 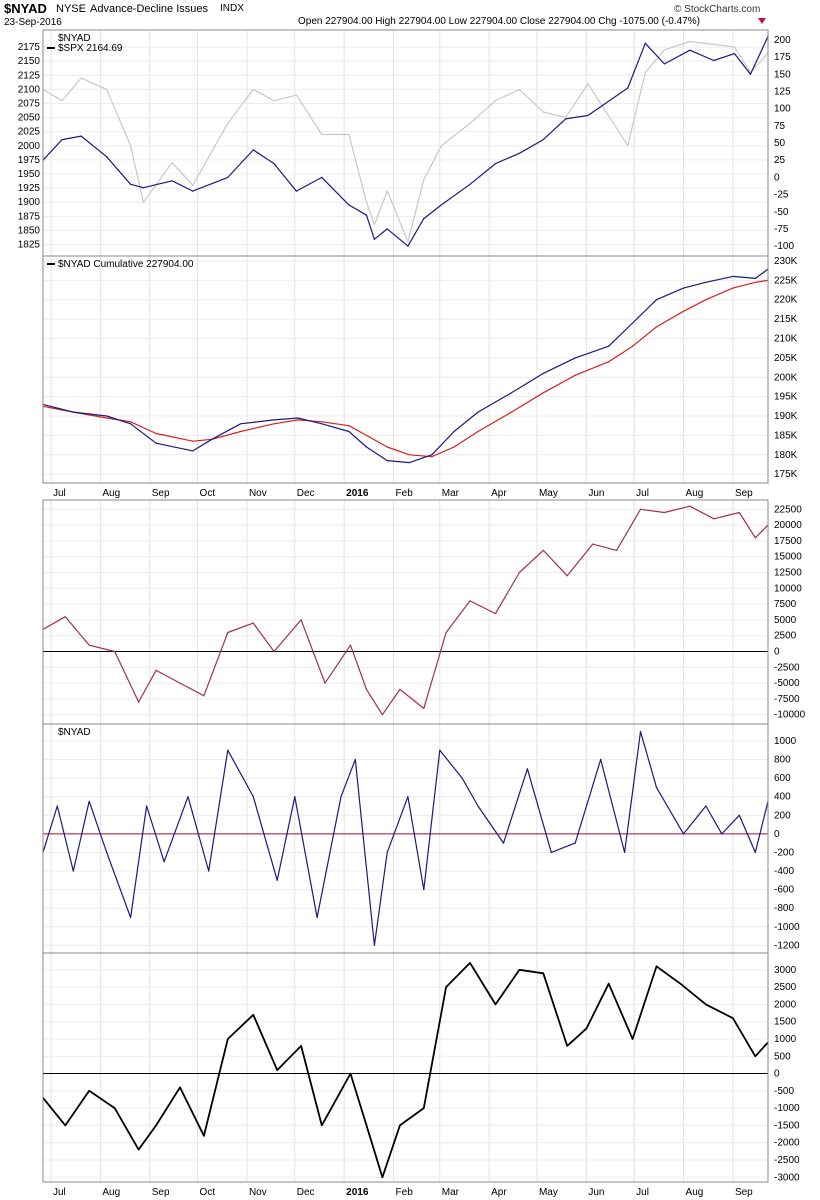 What do you see at coordinates (74, 38) in the screenshot?
I see `panel-0-legend-label: $NYAD` at bounding box center [74, 38].